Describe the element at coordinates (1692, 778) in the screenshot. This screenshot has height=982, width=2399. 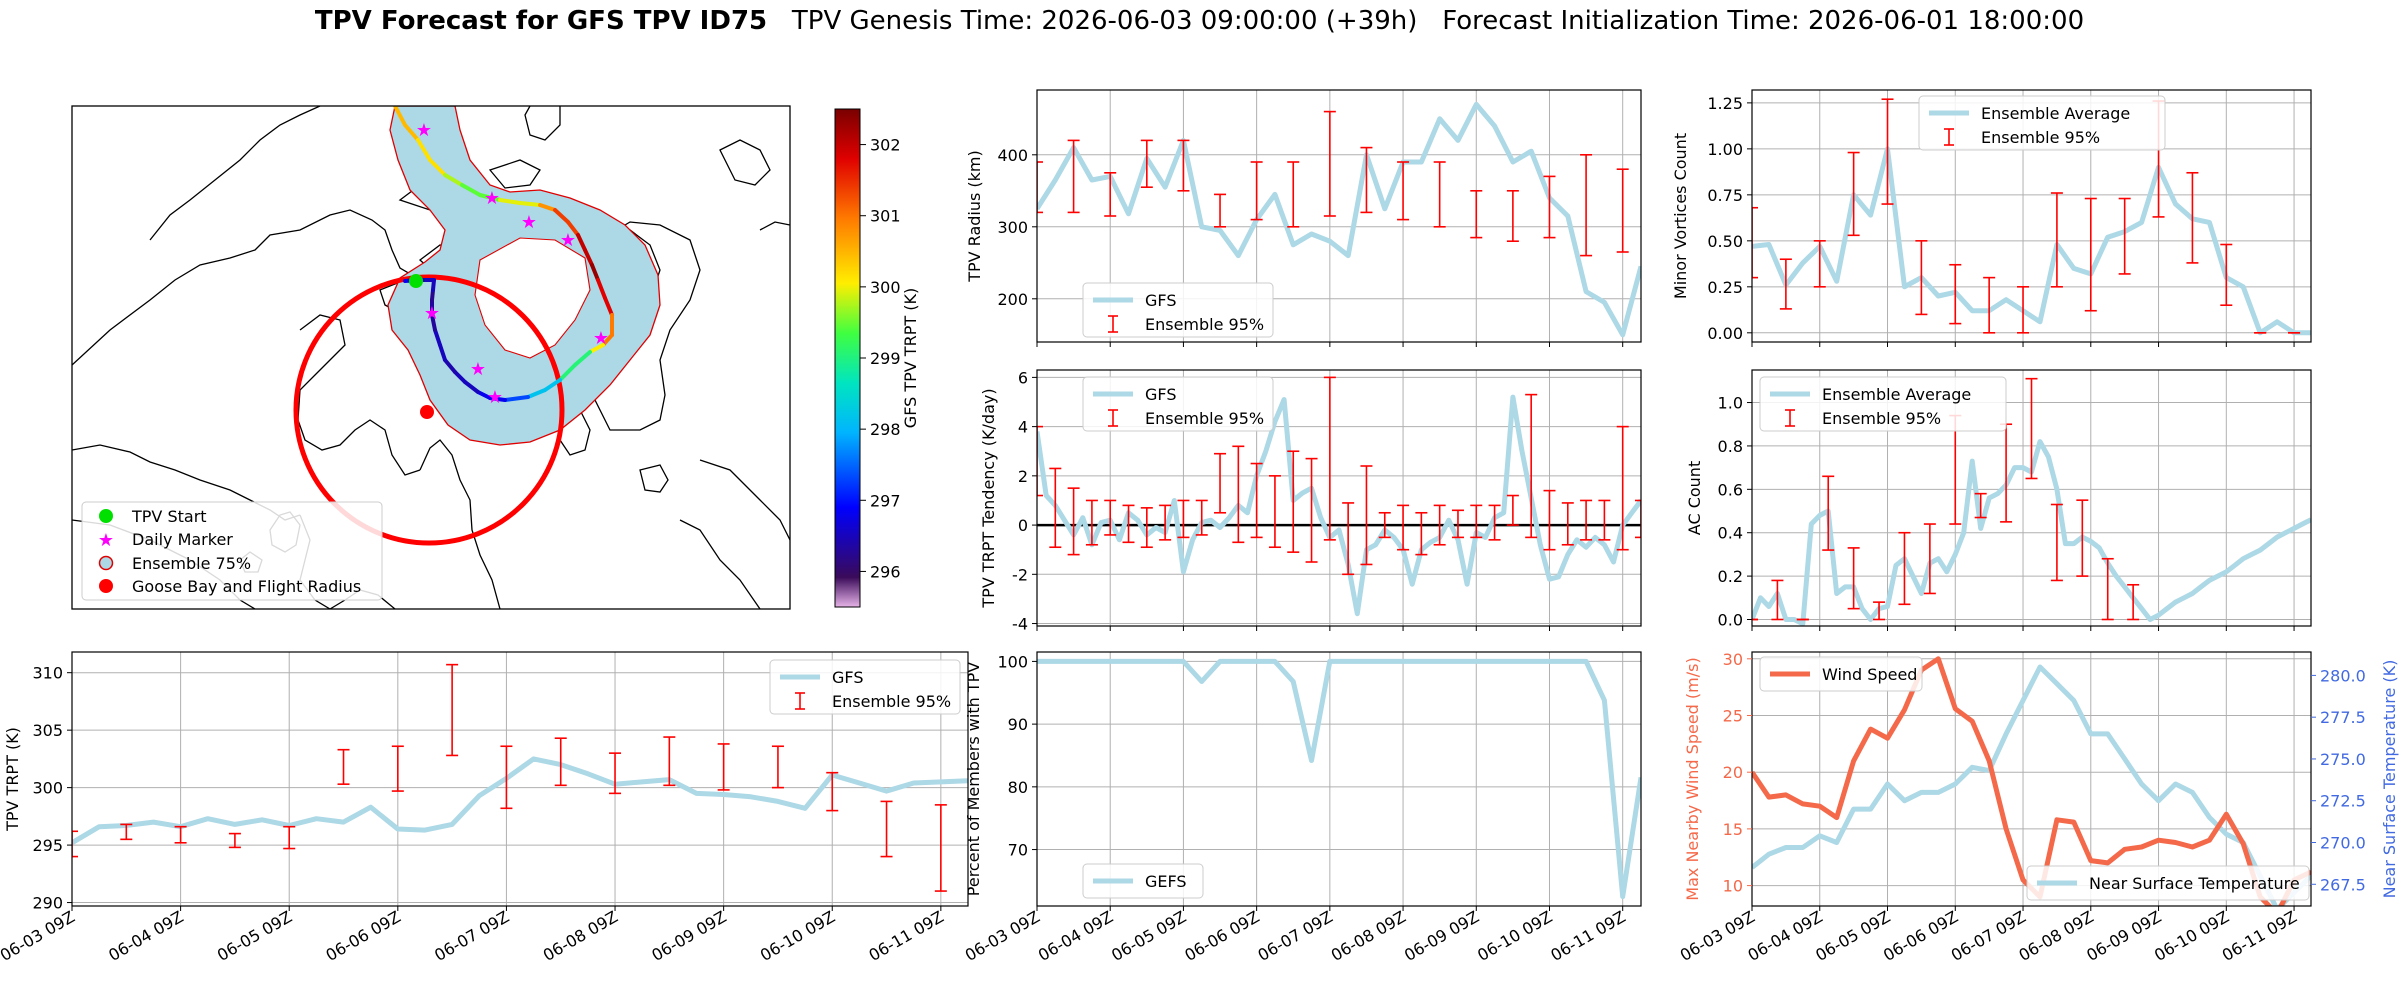
I see `ylabel: Max Nearby Wind Speed (m/s)` at that location.